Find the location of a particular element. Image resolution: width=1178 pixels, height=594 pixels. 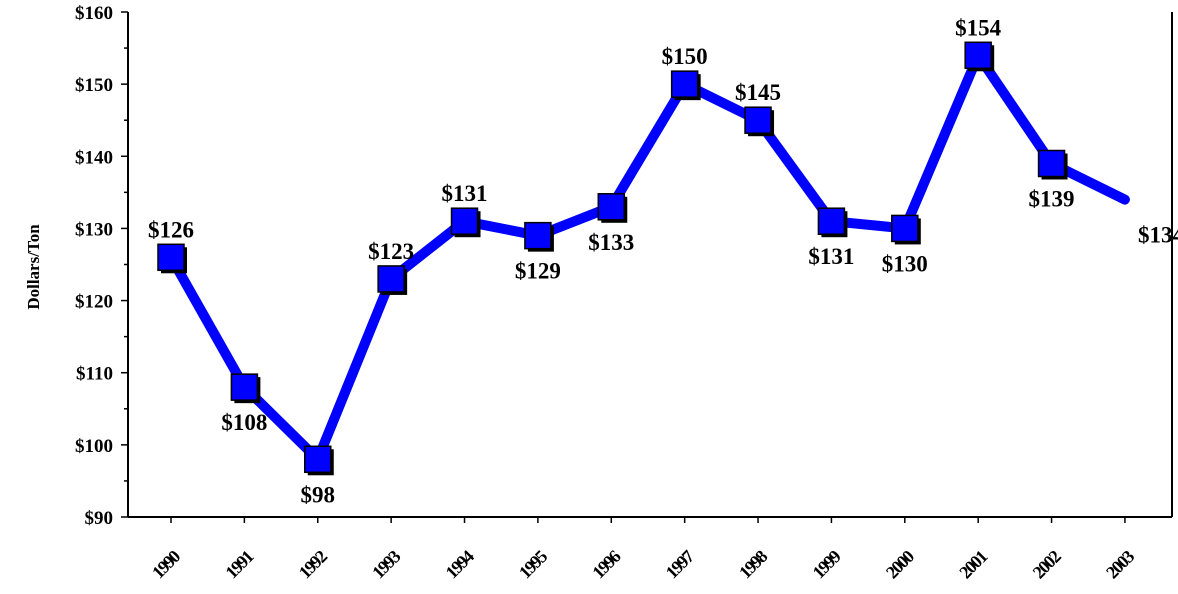

data-label: $133 is located at coordinates (611, 242).